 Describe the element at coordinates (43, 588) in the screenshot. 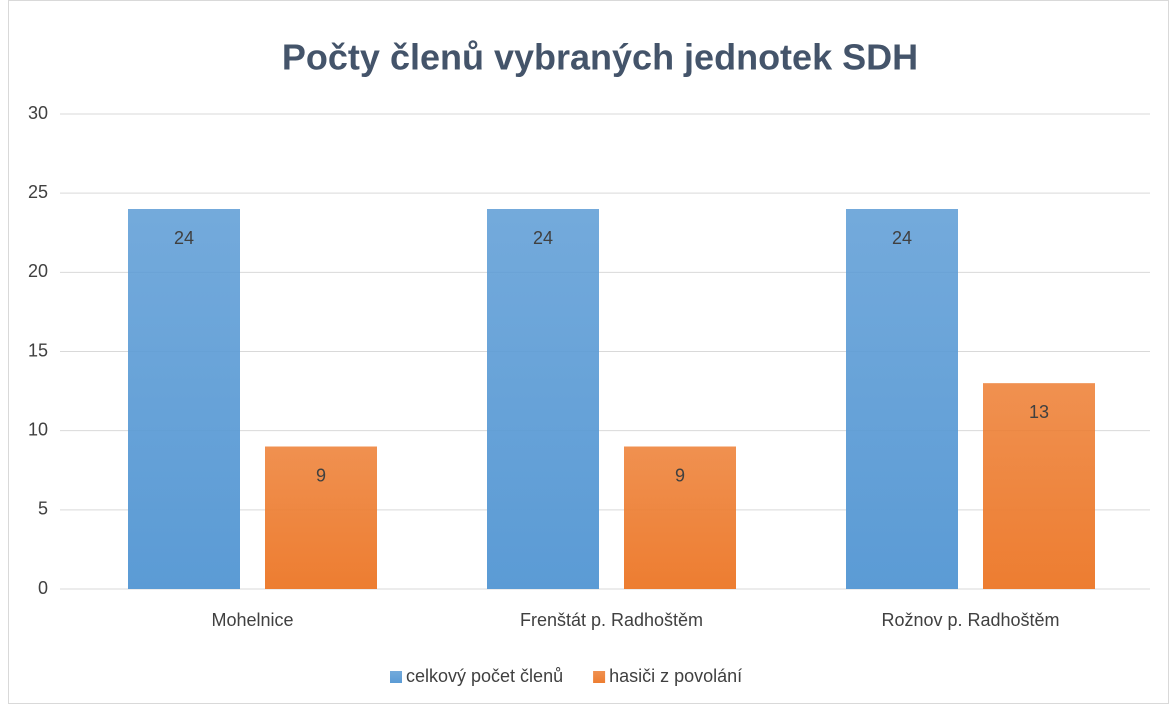

I see `y-tick-label: 0` at that location.